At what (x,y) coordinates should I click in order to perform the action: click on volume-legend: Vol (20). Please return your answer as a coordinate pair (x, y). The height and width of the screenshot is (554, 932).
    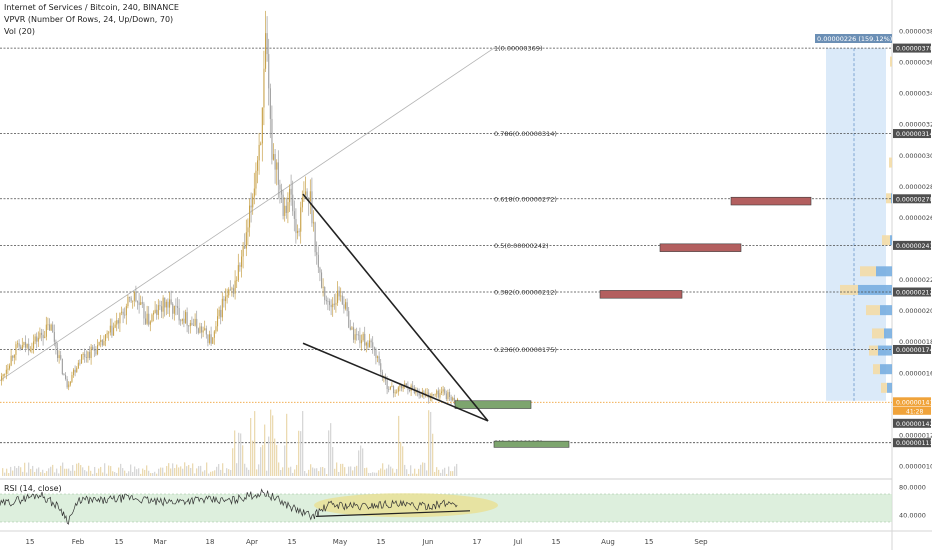
    Looking at the image, I should click on (19, 31).